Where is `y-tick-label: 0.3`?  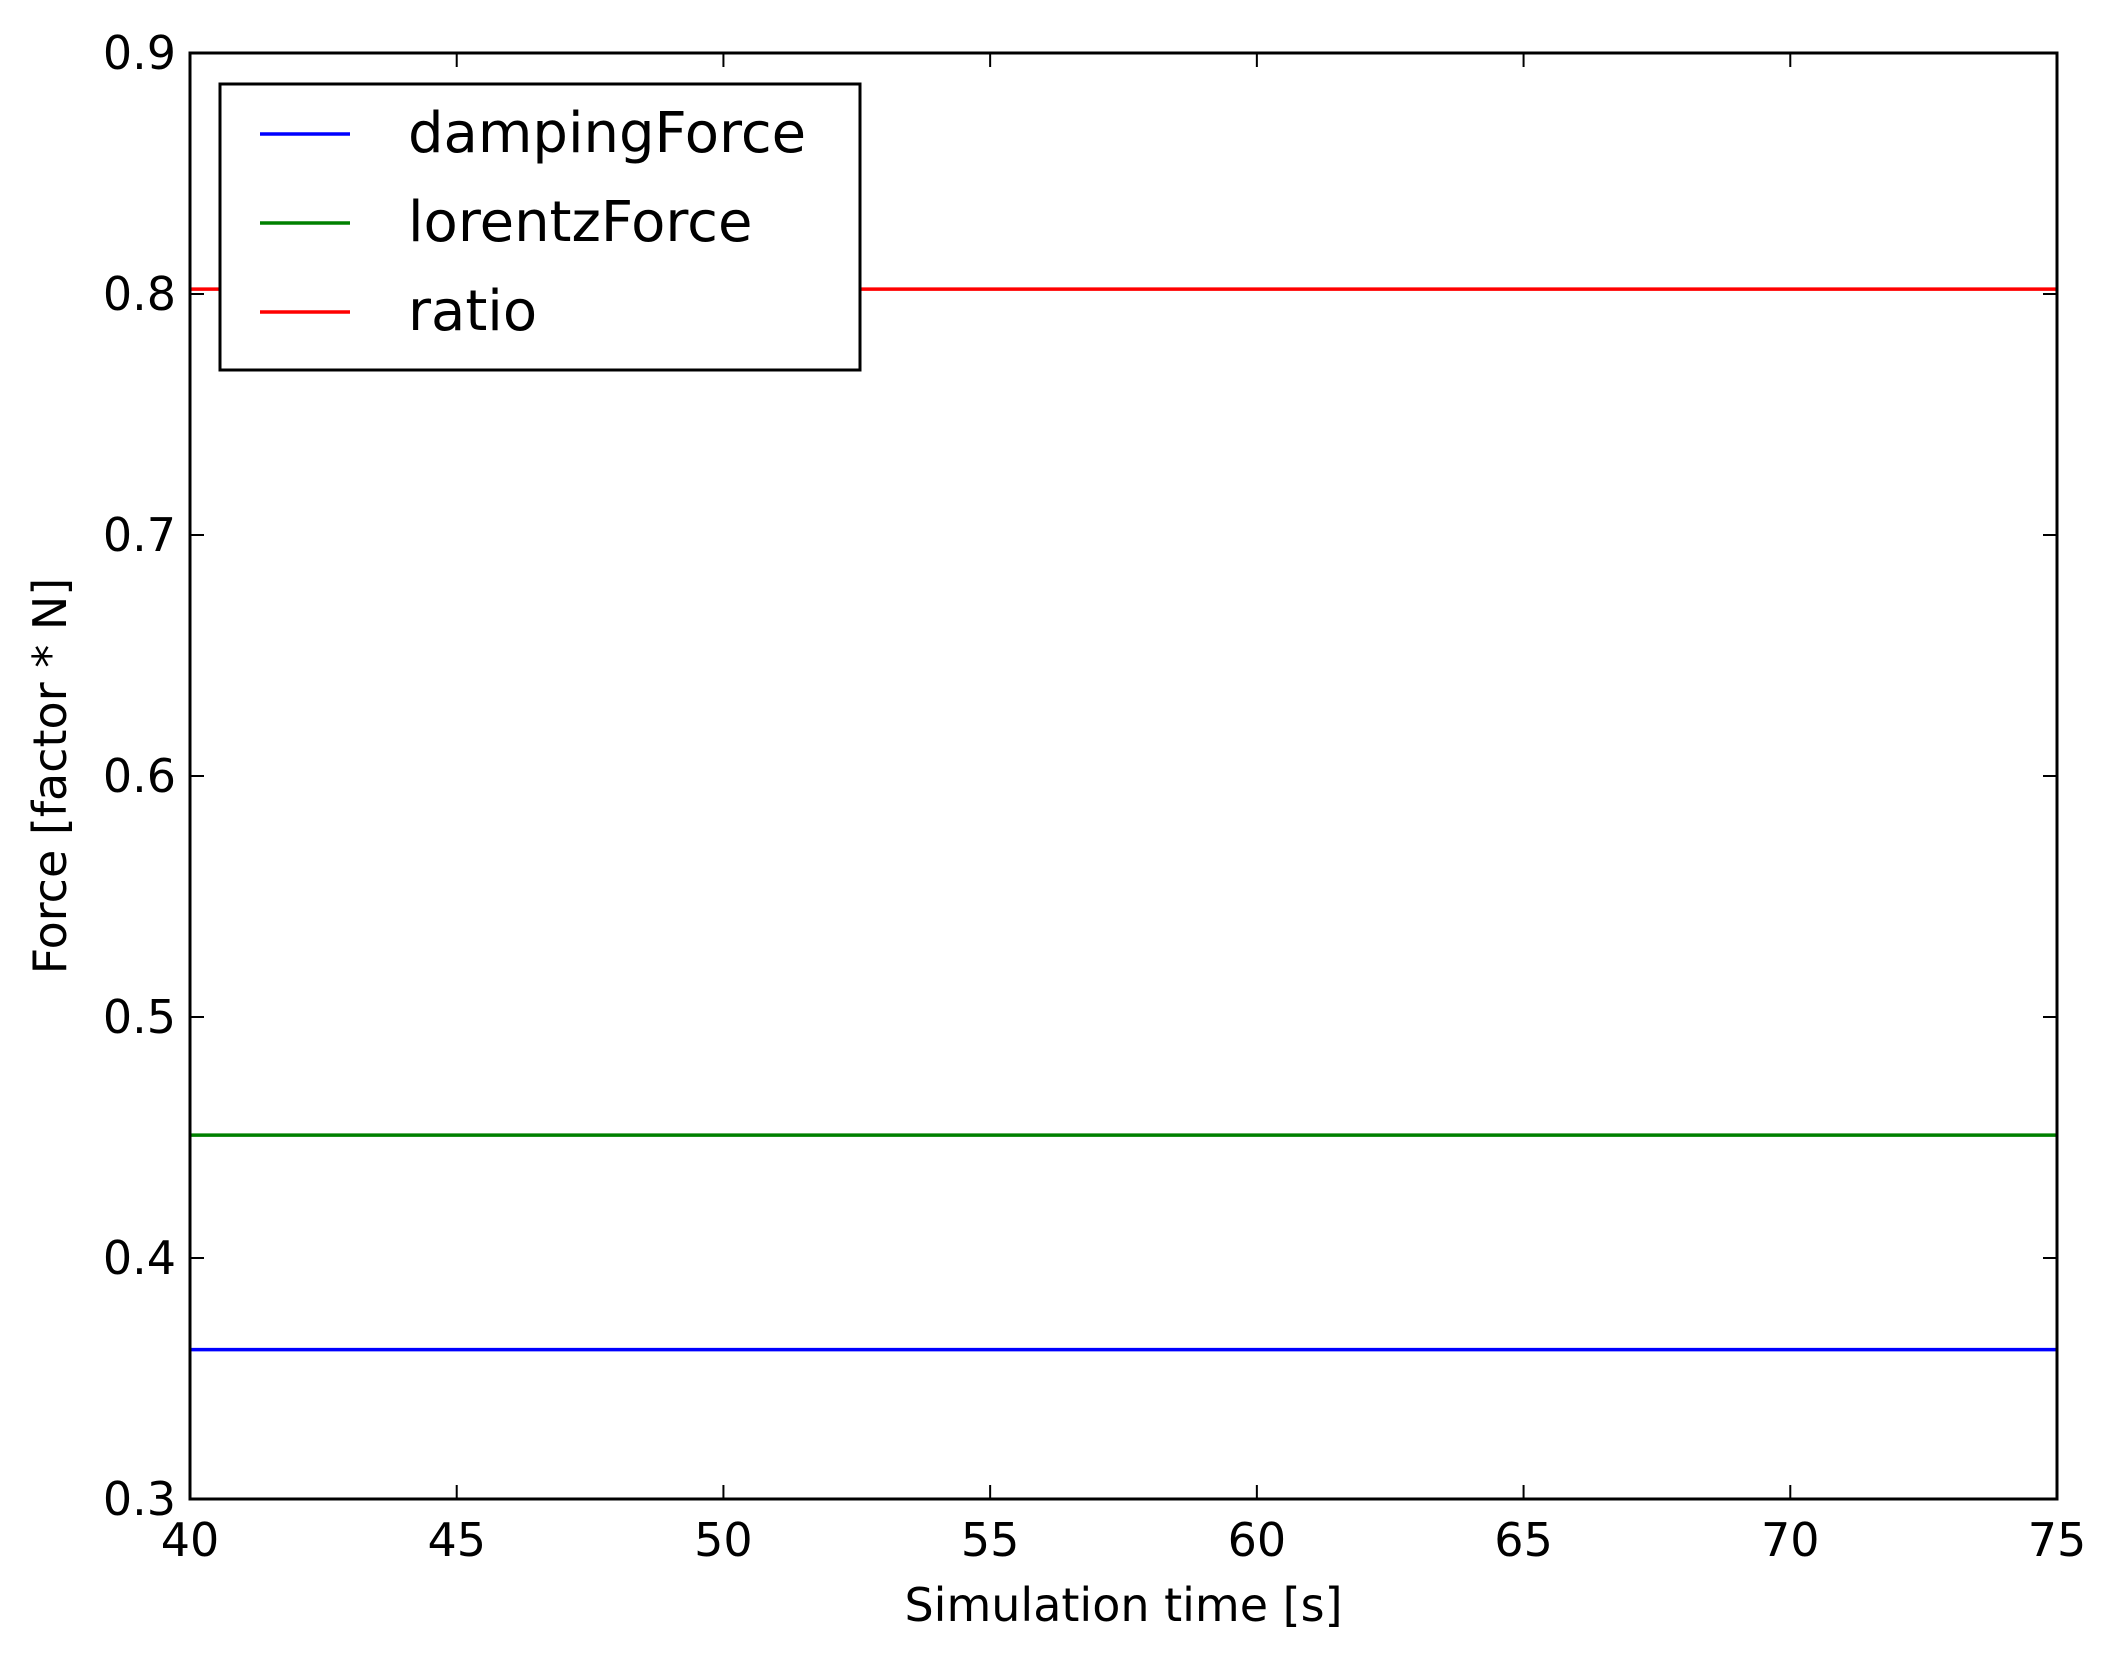
y-tick-label: 0.3 is located at coordinates (139, 1499).